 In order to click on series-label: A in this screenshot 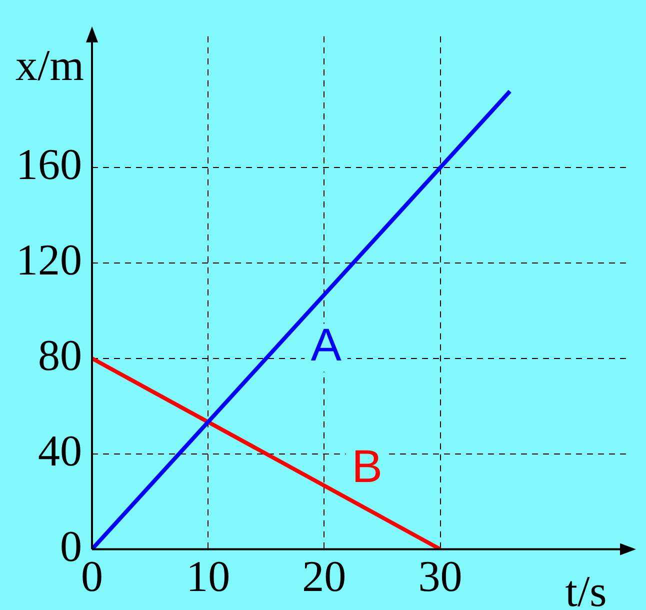, I will do `click(326, 344)`.